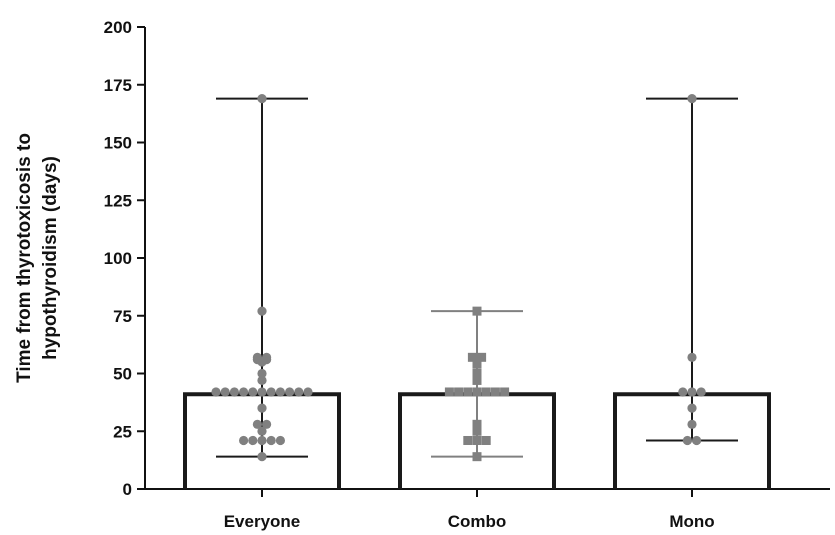 The image size is (835, 535). I want to click on y-tick-label: 125, so click(118, 200).